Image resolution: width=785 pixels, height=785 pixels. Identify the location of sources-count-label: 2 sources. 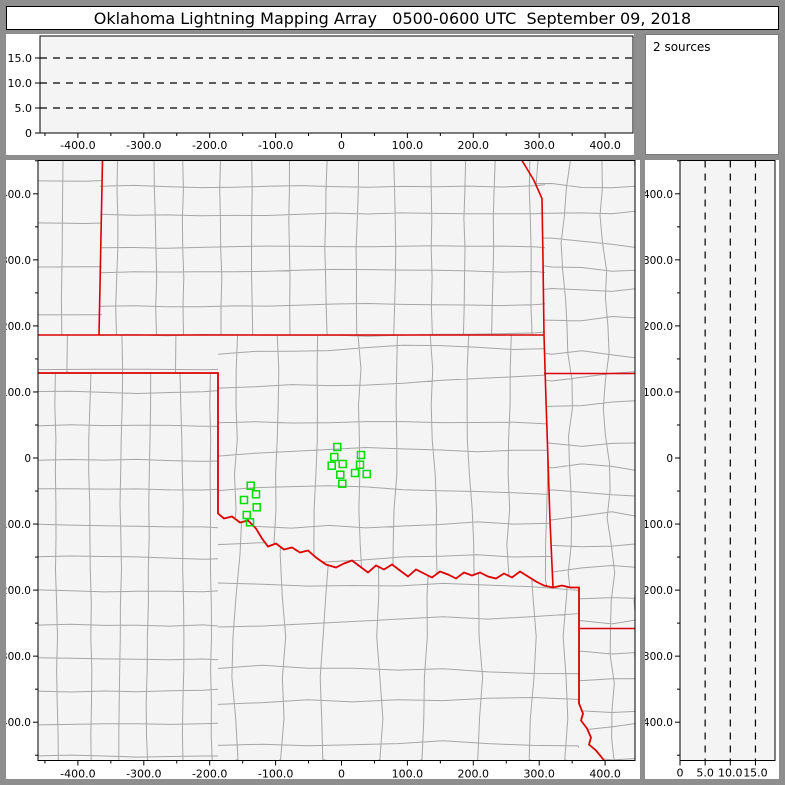
(682, 47).